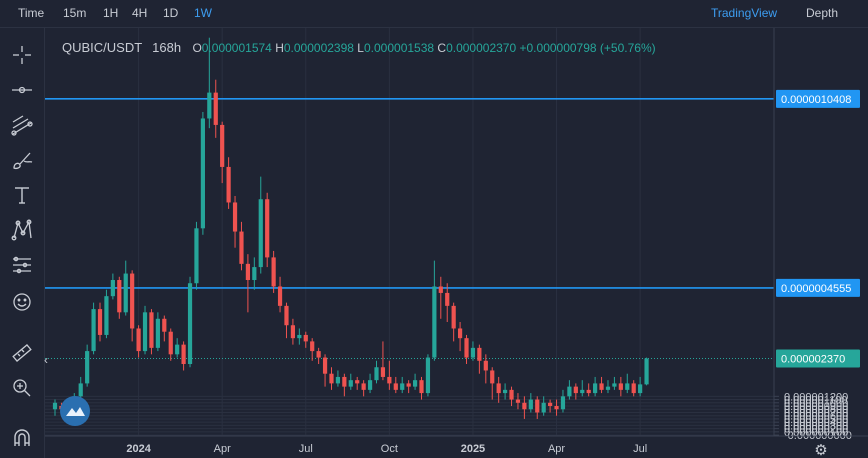 The height and width of the screenshot is (458, 868). I want to click on interval-label: 168h, so click(167, 47).